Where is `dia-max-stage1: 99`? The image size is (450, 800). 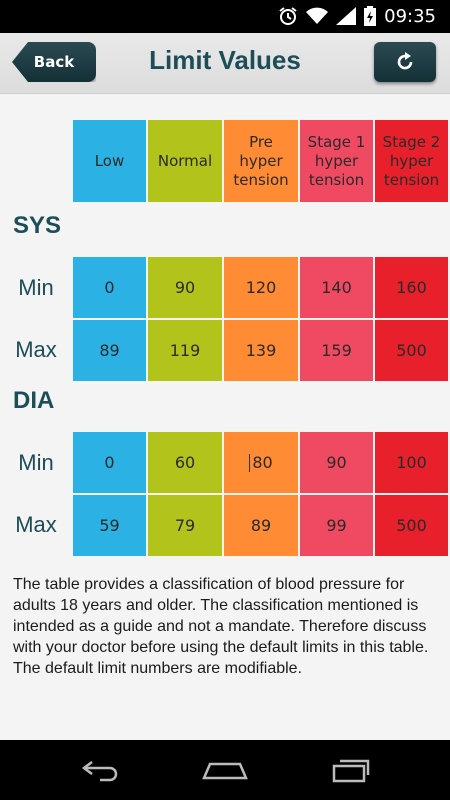 dia-max-stage1: 99 is located at coordinates (336, 525).